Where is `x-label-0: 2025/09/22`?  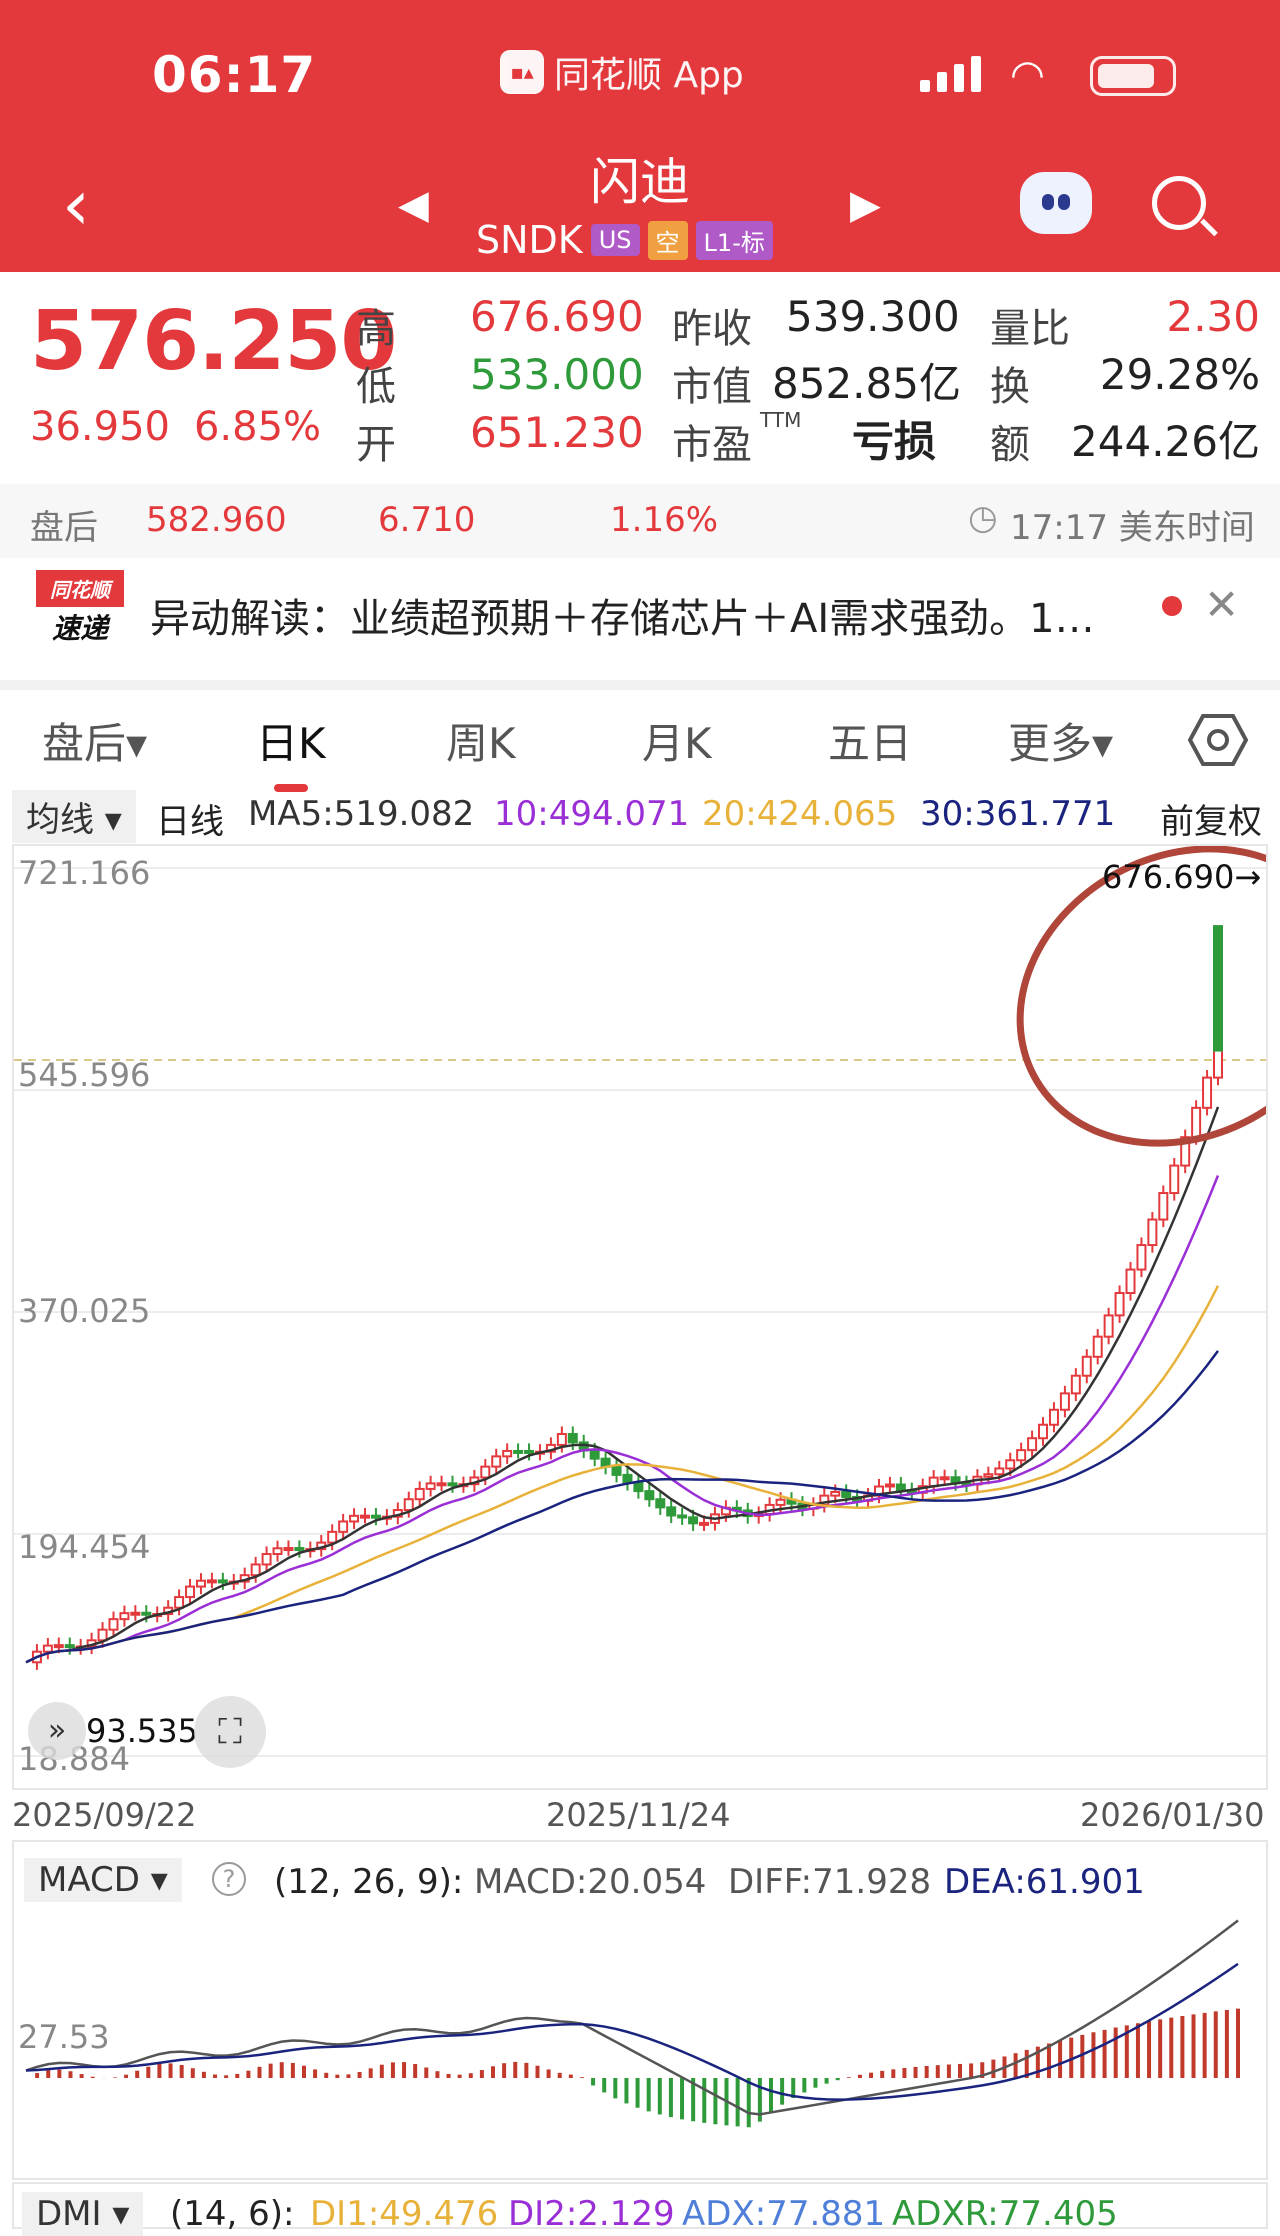 x-label-0: 2025/09/22 is located at coordinates (104, 1815).